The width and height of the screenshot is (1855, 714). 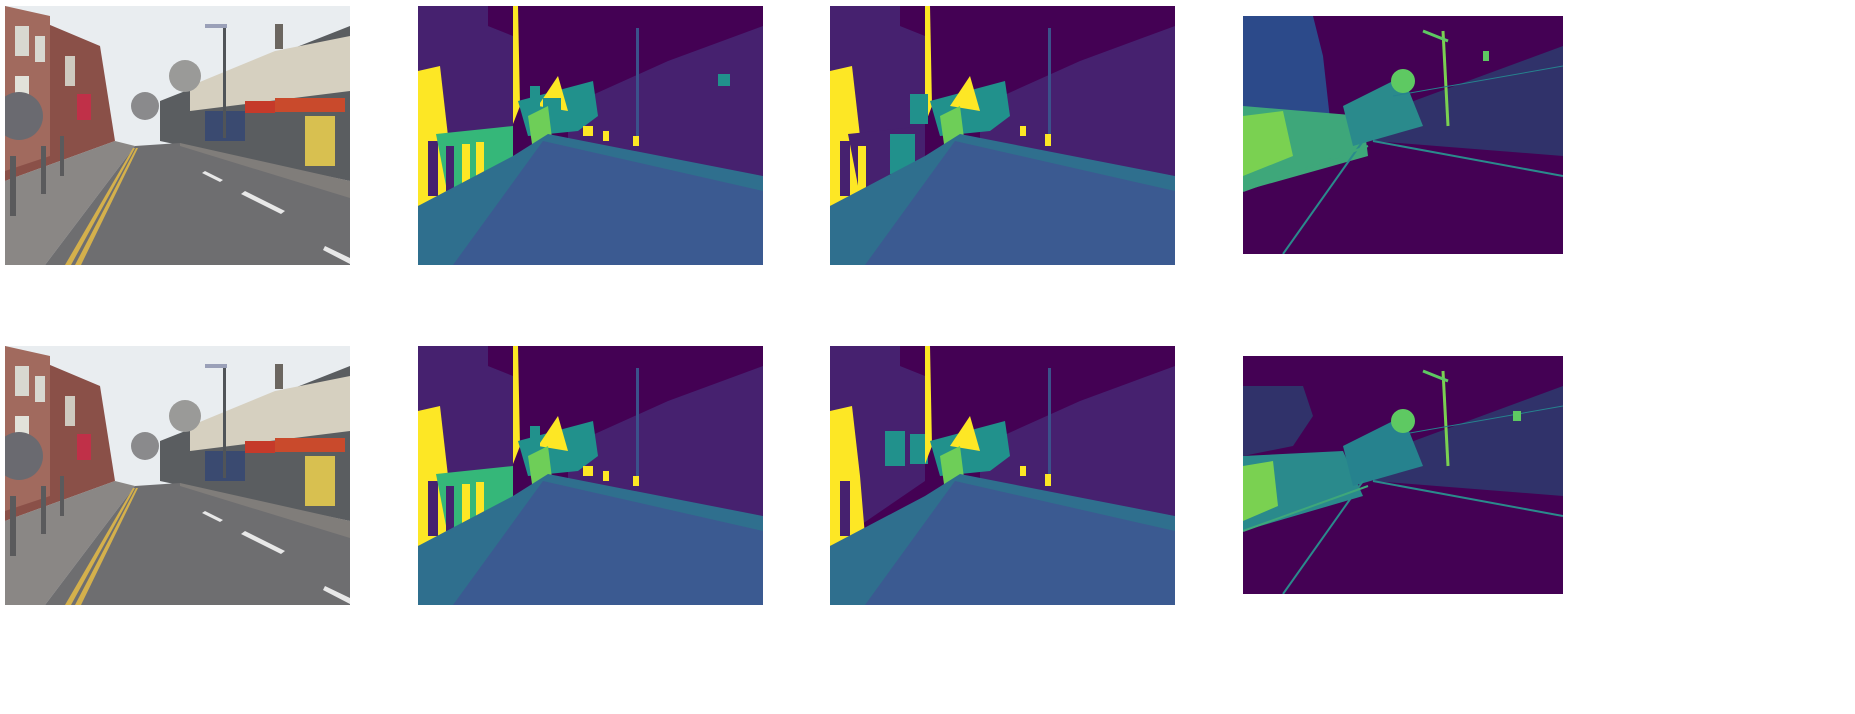 I want to click on segmentation-map-row2-a, so click(x=590, y=475).